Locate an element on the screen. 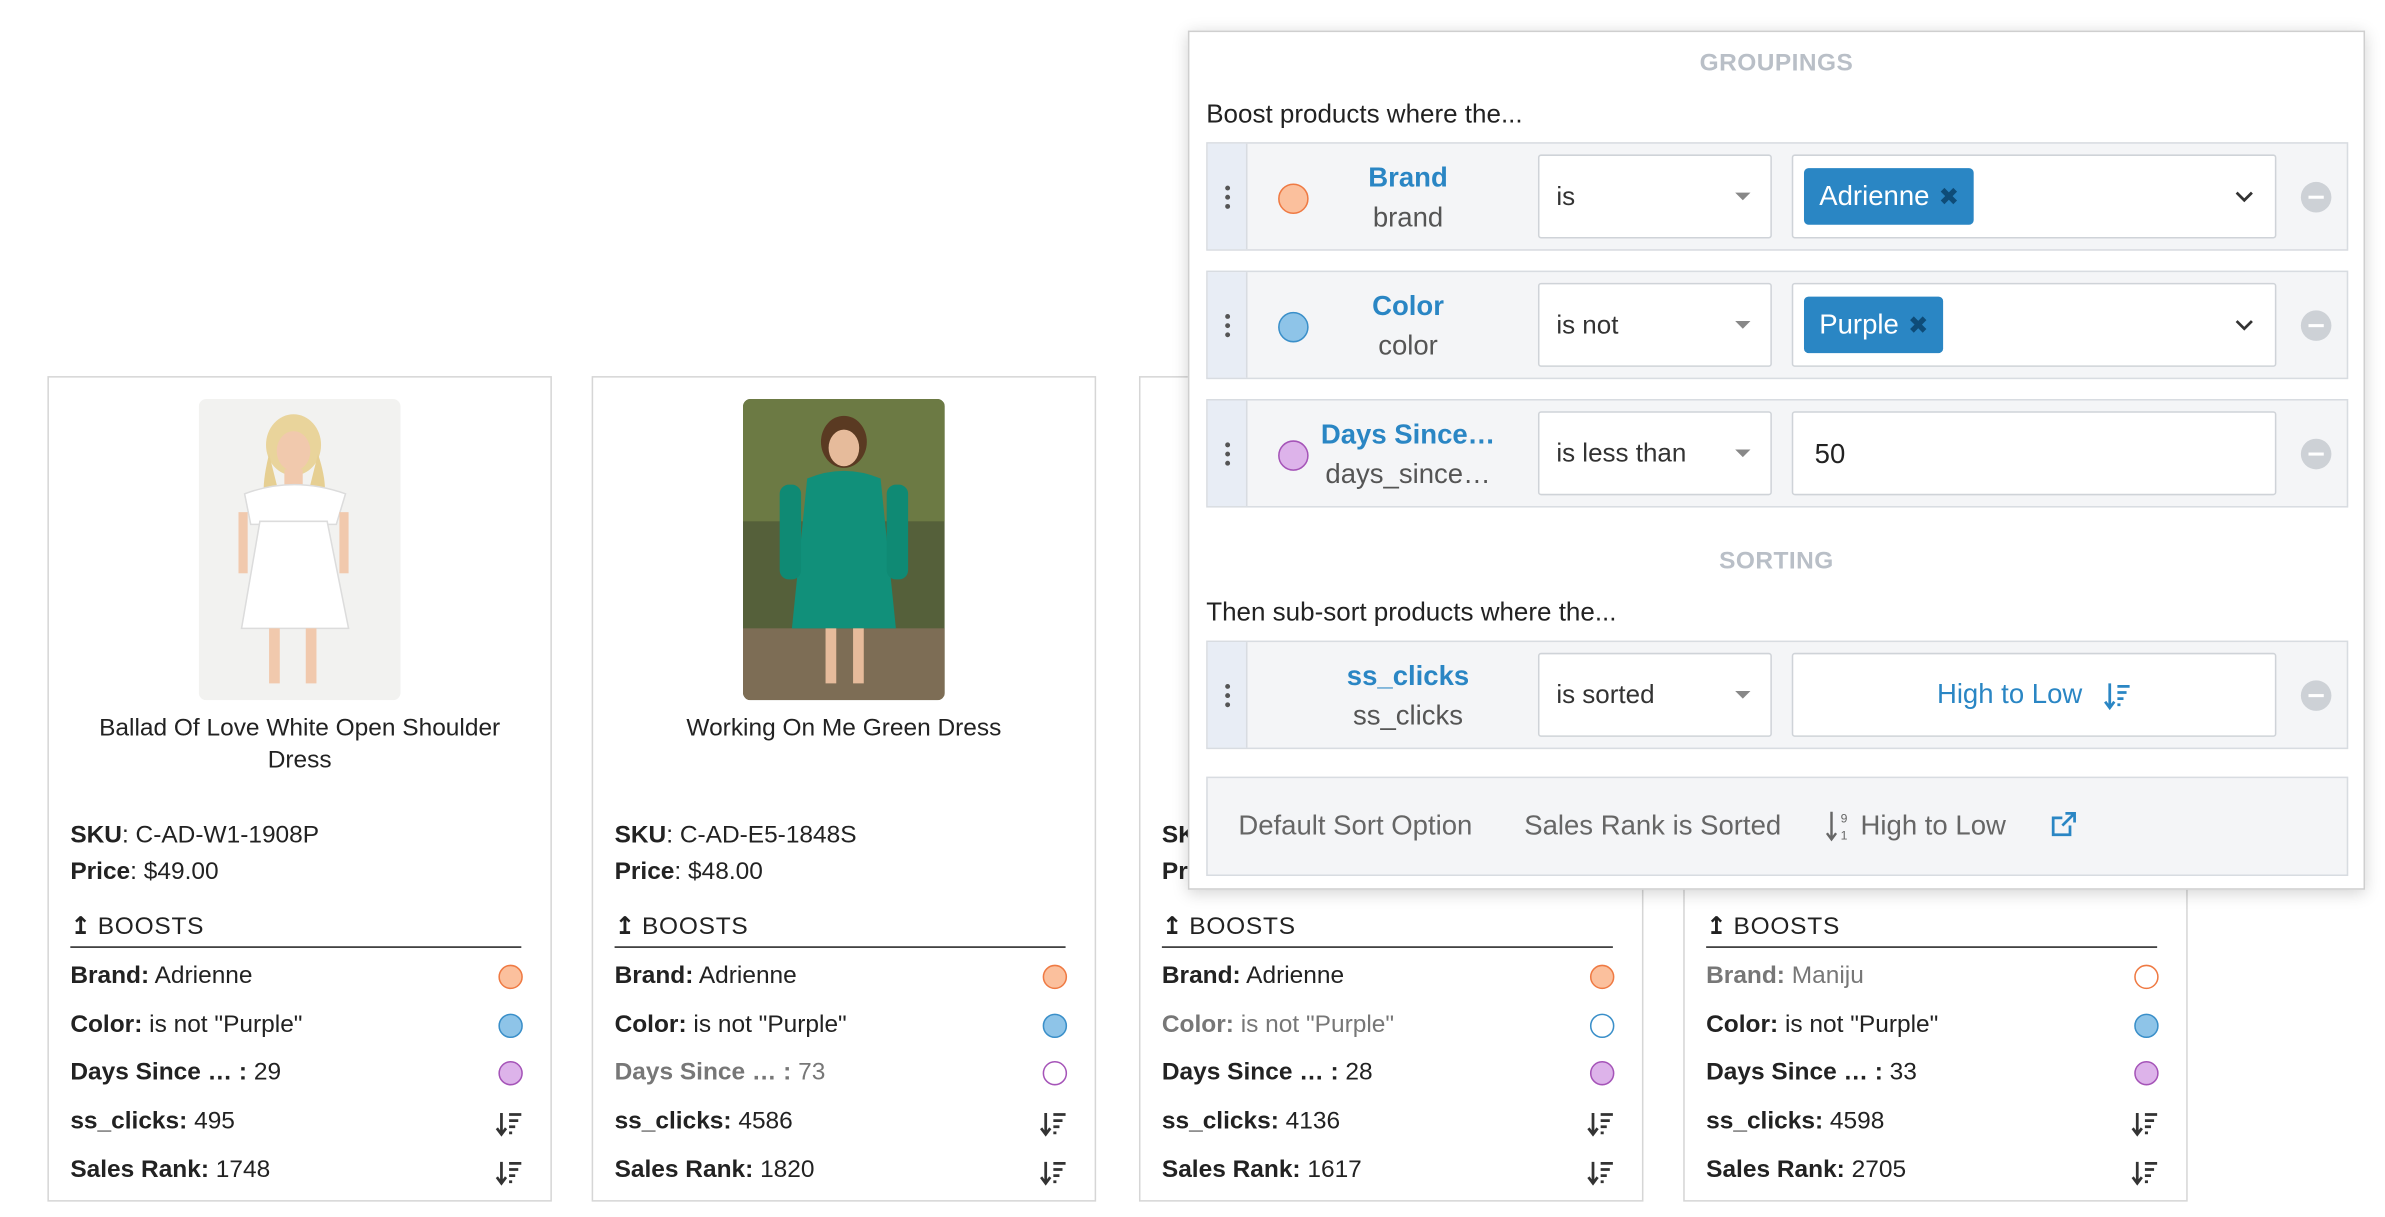 The width and height of the screenshot is (2385, 1217). sort-direction-button: High to Low is located at coordinates (2034, 694).